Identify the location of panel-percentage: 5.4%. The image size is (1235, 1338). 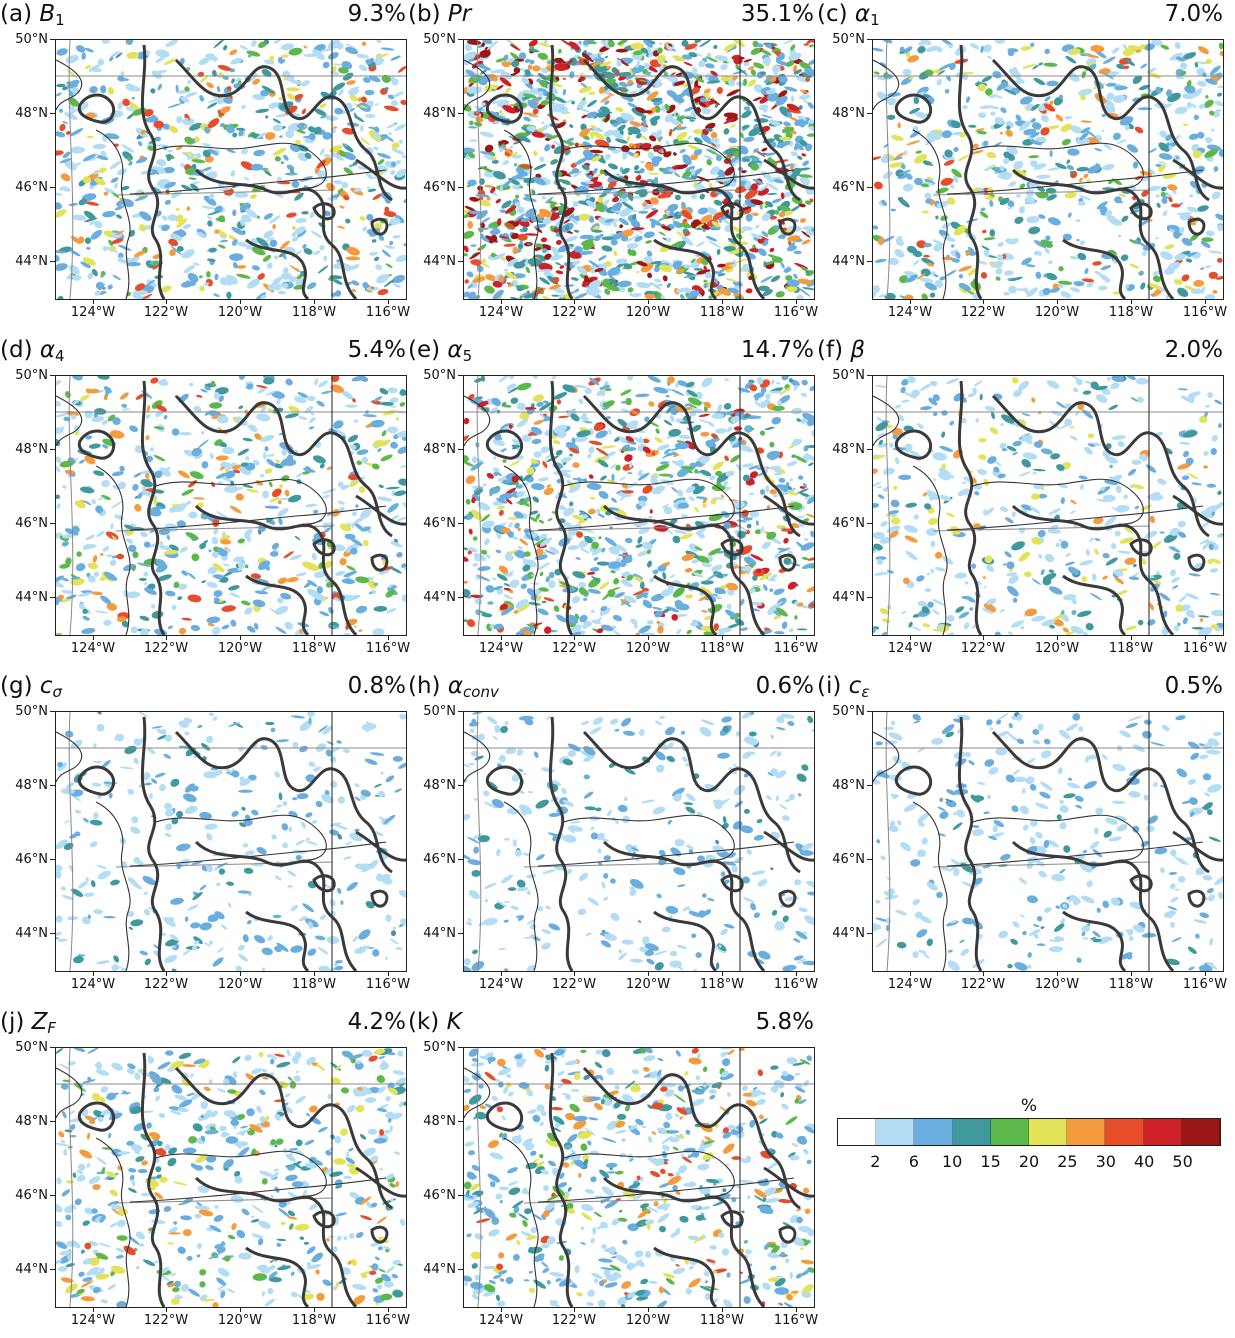
(377, 350).